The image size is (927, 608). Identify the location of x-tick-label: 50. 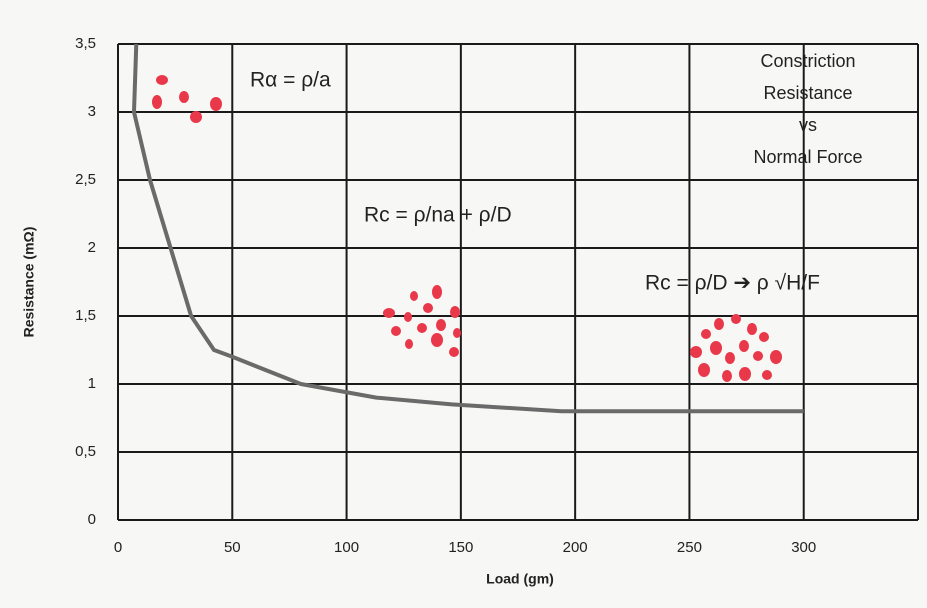
(232, 547).